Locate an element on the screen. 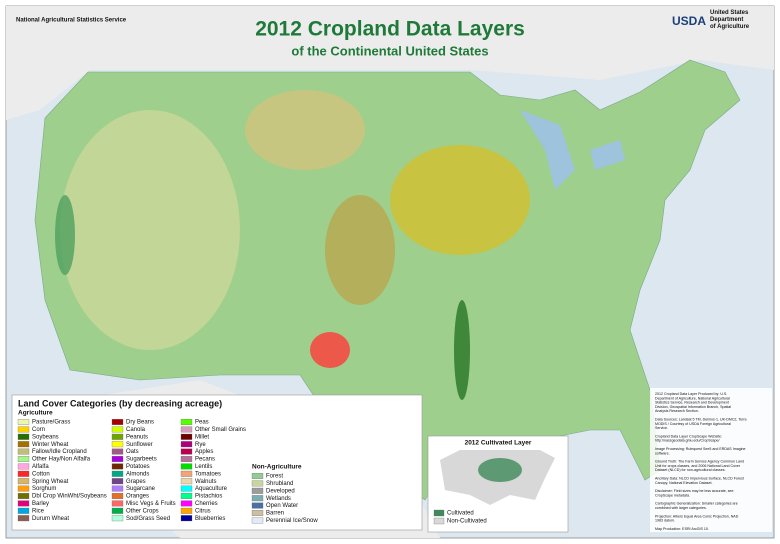 This screenshot has width=780, height=544. legend-label: Almonds is located at coordinates (137, 474).